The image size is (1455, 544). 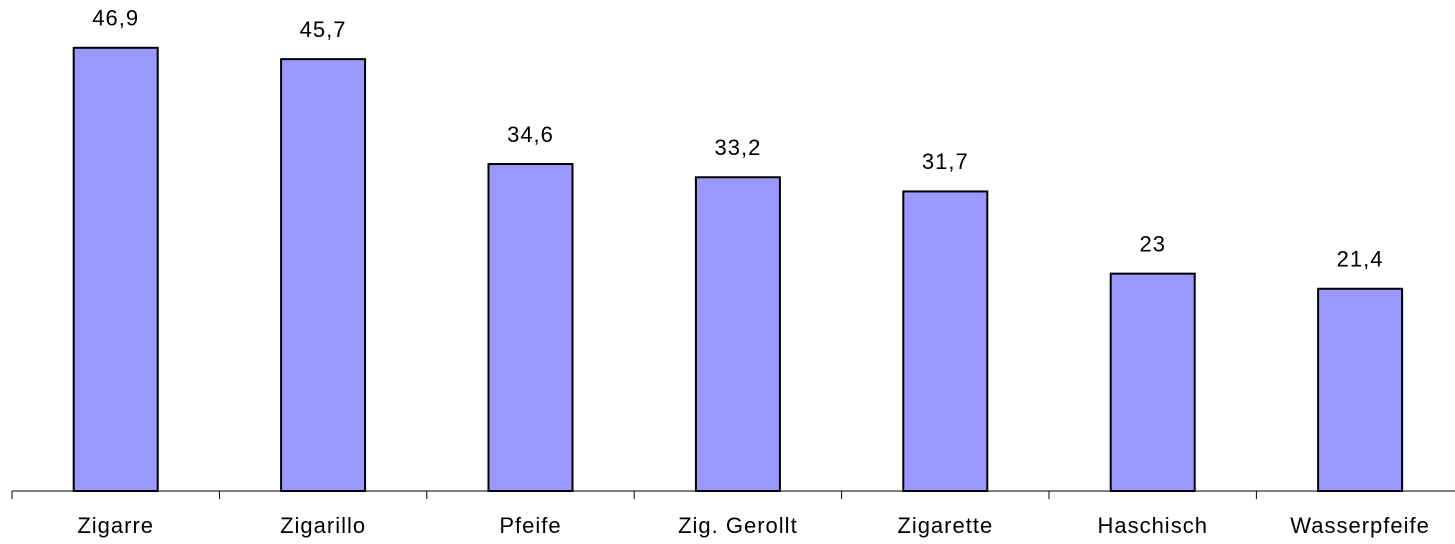 I want to click on data-label: 33,2, so click(x=737, y=147).